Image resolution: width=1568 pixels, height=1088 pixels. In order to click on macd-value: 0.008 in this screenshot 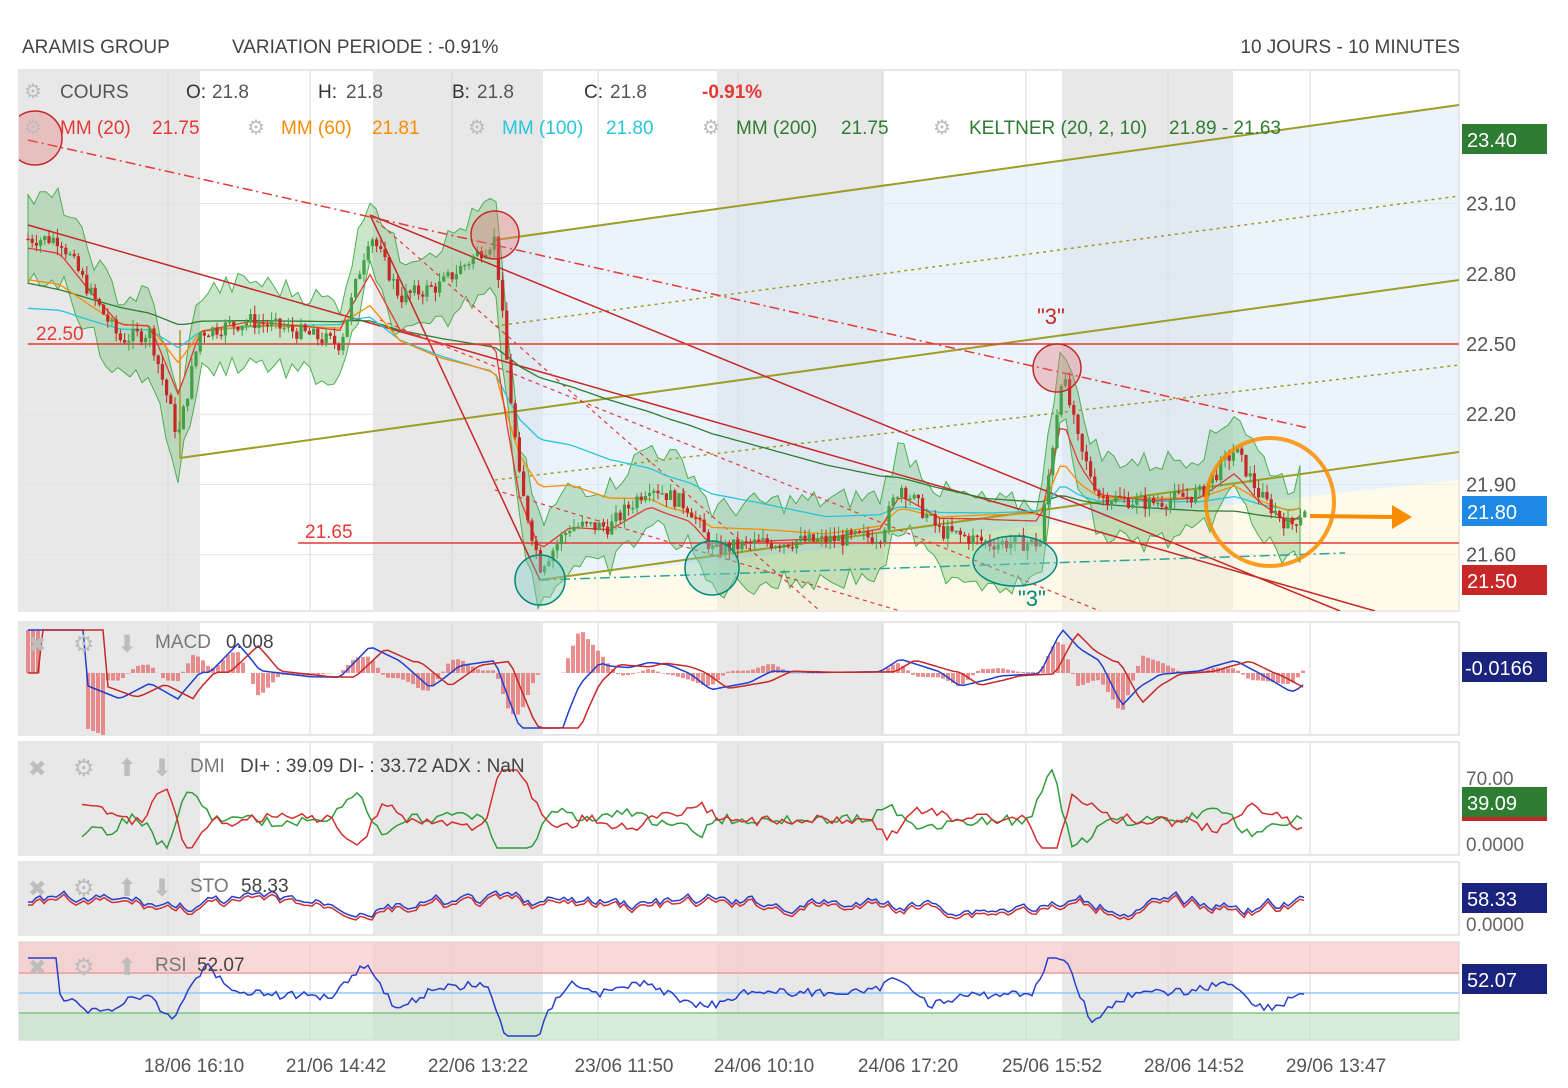, I will do `click(250, 642)`.